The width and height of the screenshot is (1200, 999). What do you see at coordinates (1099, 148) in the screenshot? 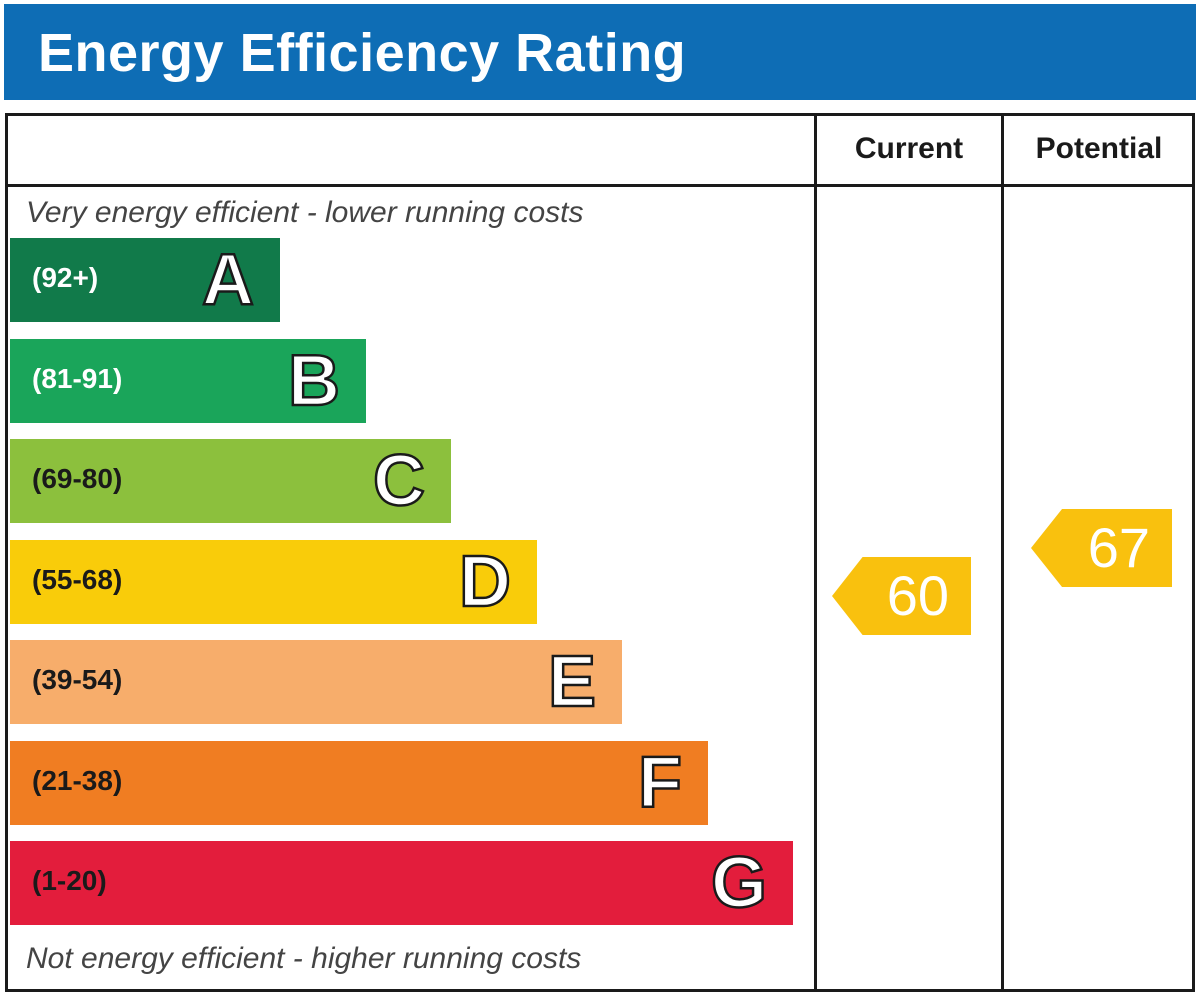
I see `column-header-potential: Potential` at bounding box center [1099, 148].